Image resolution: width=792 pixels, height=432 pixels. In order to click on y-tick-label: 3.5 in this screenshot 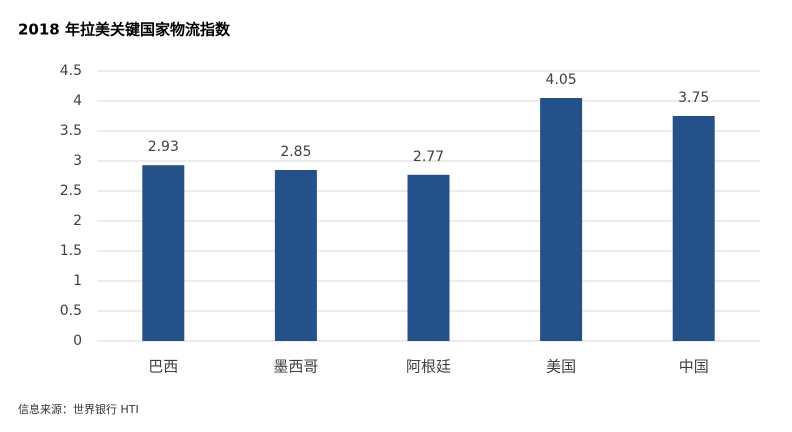, I will do `click(71, 131)`.